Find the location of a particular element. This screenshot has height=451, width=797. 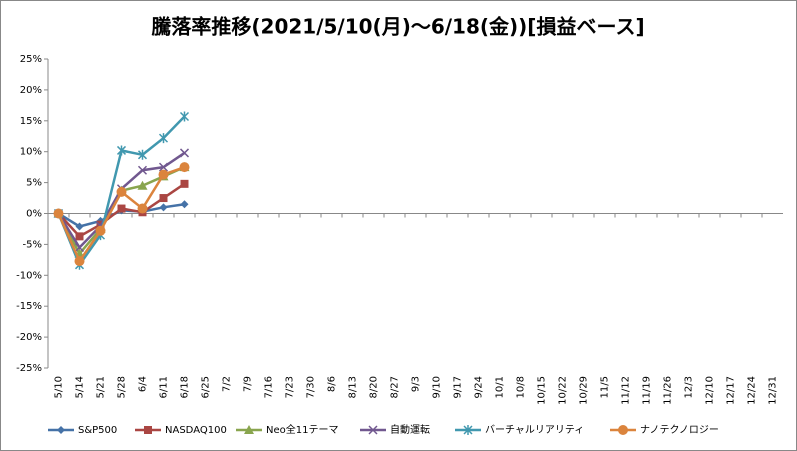

x-tick-label: 9/3 is located at coordinates (416, 384).